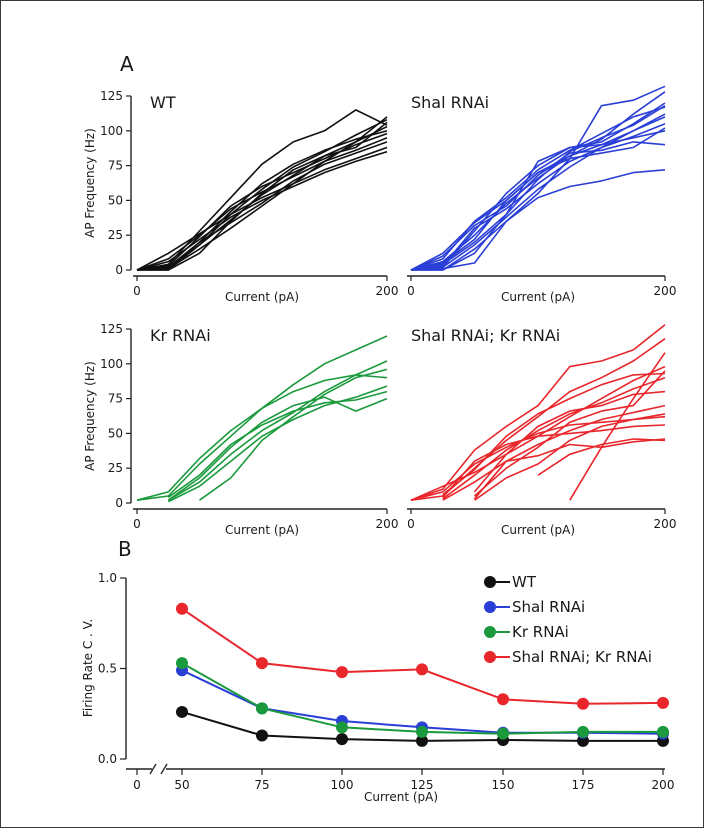  I want to click on chart-title: Kr RNAi, so click(180, 335).